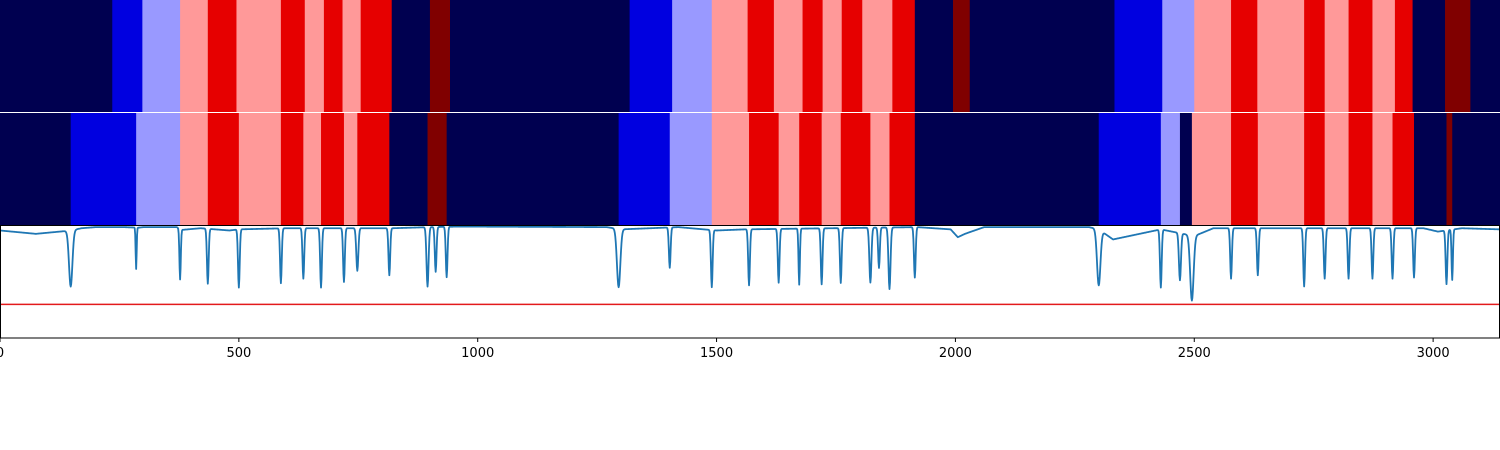 This screenshot has height=450, width=1500. What do you see at coordinates (1194, 353) in the screenshot?
I see `x-tick-label: 2500` at bounding box center [1194, 353].